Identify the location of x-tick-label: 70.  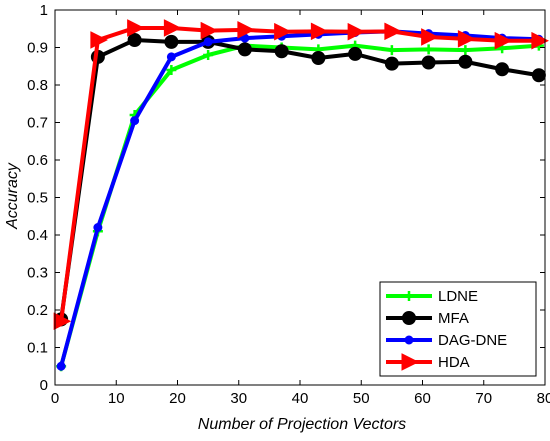
(483, 398).